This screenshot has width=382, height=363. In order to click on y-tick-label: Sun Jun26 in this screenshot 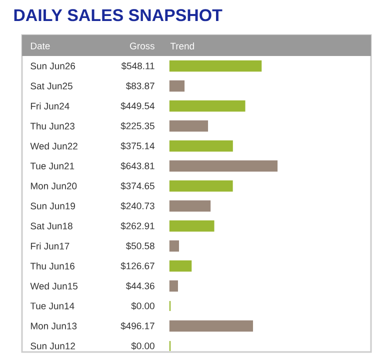, I will do `click(53, 66)`.